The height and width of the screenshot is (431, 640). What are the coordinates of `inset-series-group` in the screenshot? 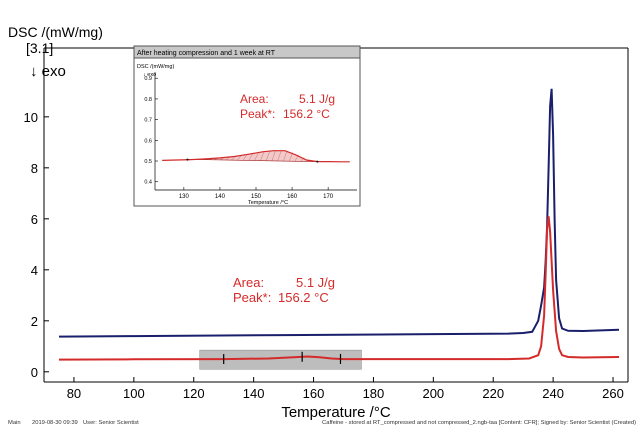 It's located at (256, 156).